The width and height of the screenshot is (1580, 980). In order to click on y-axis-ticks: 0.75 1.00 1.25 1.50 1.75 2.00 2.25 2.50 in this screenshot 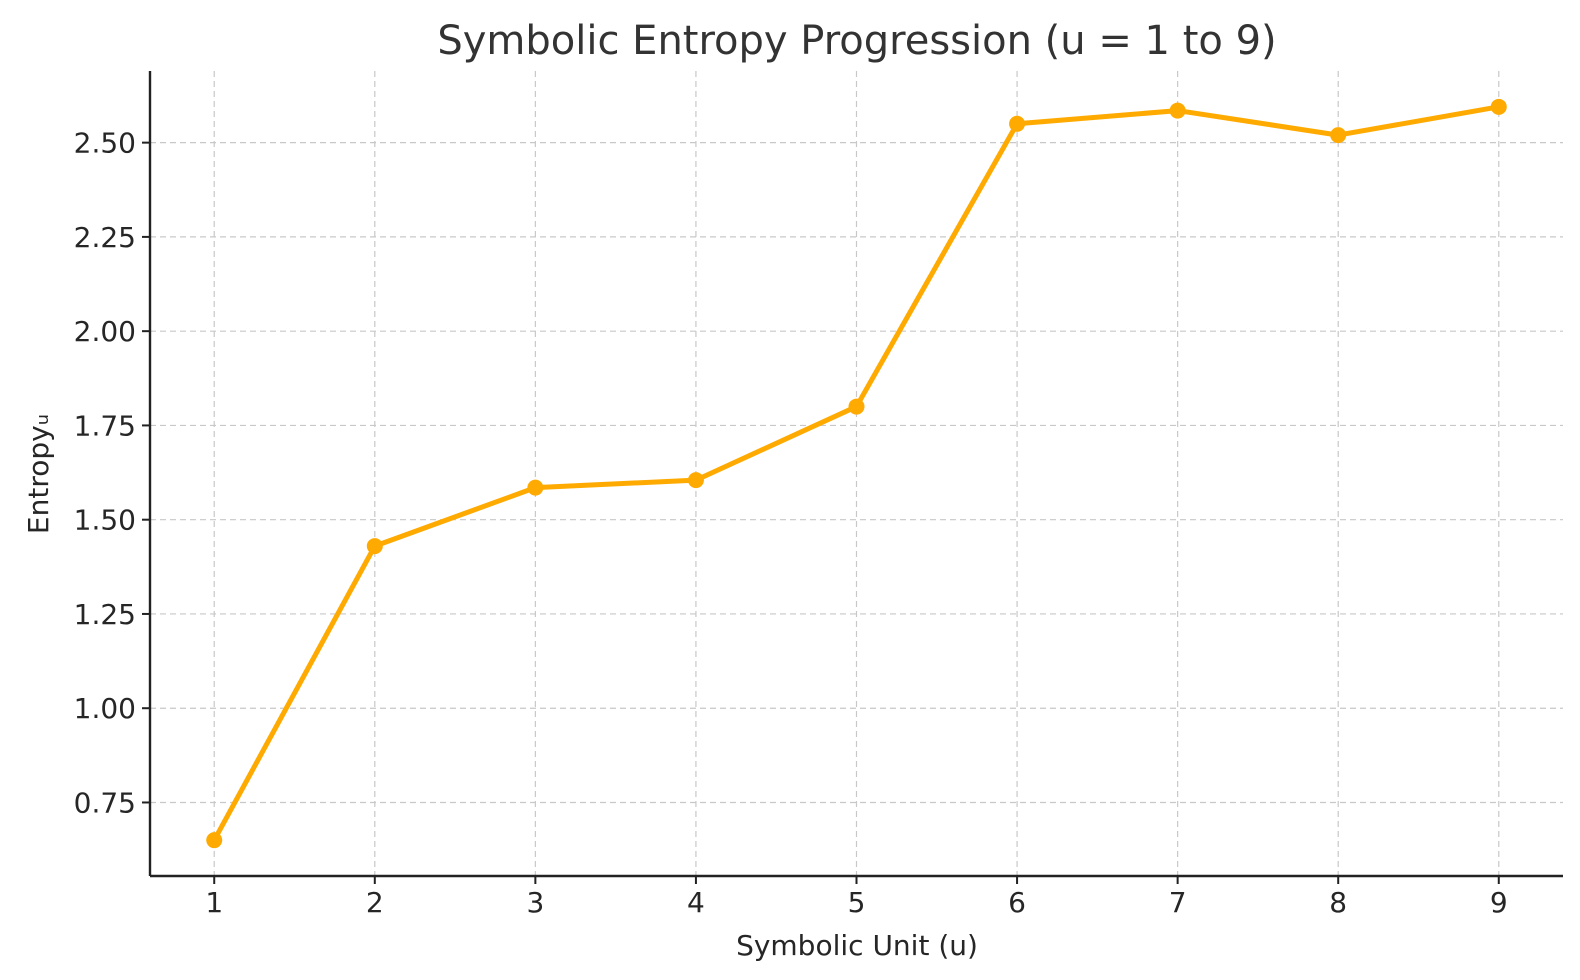, I will do `click(112, 473)`.